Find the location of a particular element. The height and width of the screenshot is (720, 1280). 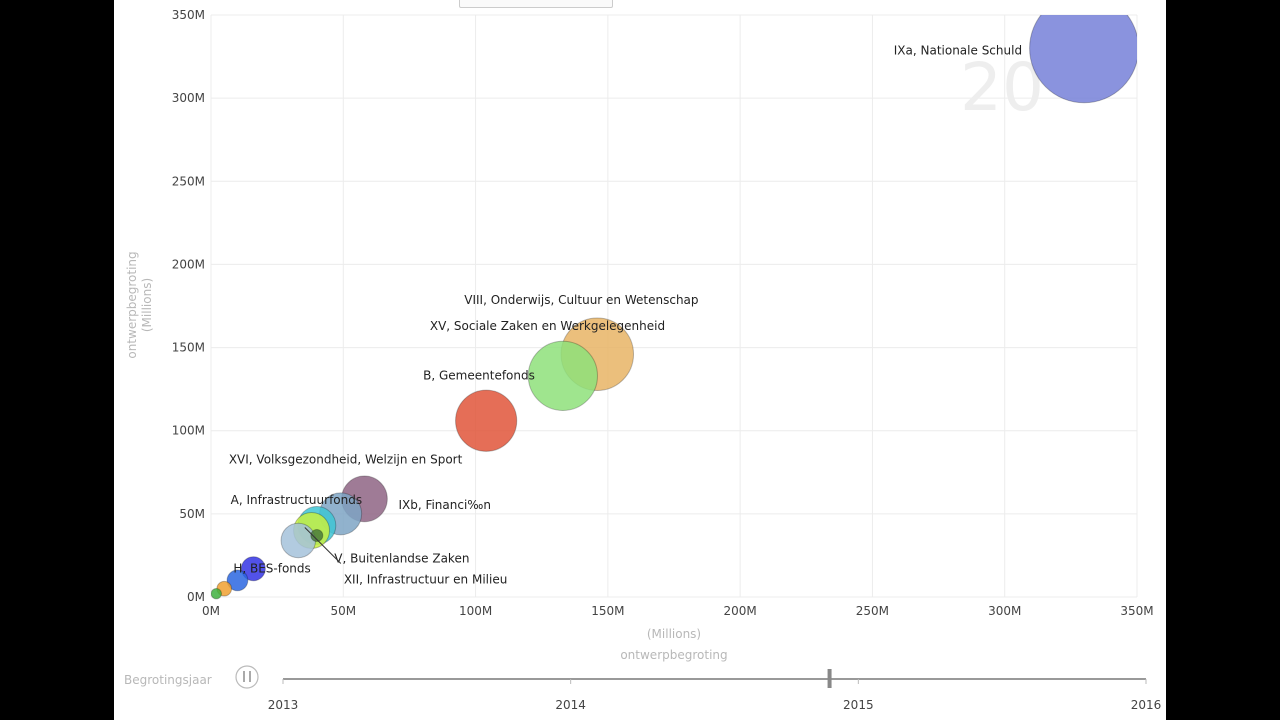

bubble-label: XII, Infrastructuur en Milieu is located at coordinates (426, 579).